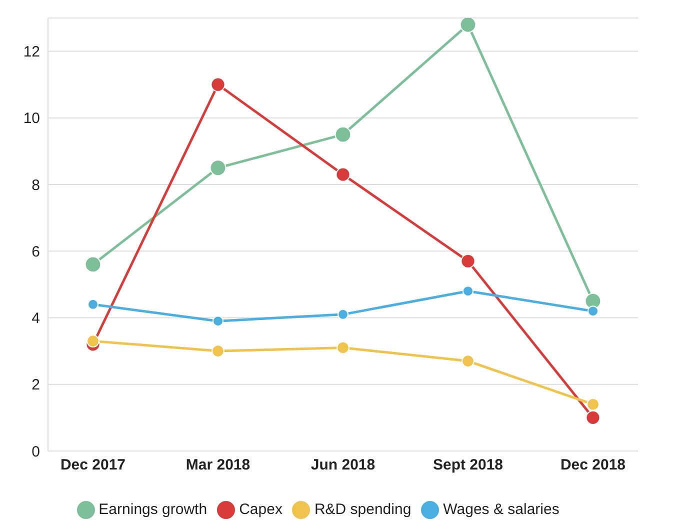  What do you see at coordinates (31, 52) in the screenshot?
I see `y-tick-label: 12` at bounding box center [31, 52].